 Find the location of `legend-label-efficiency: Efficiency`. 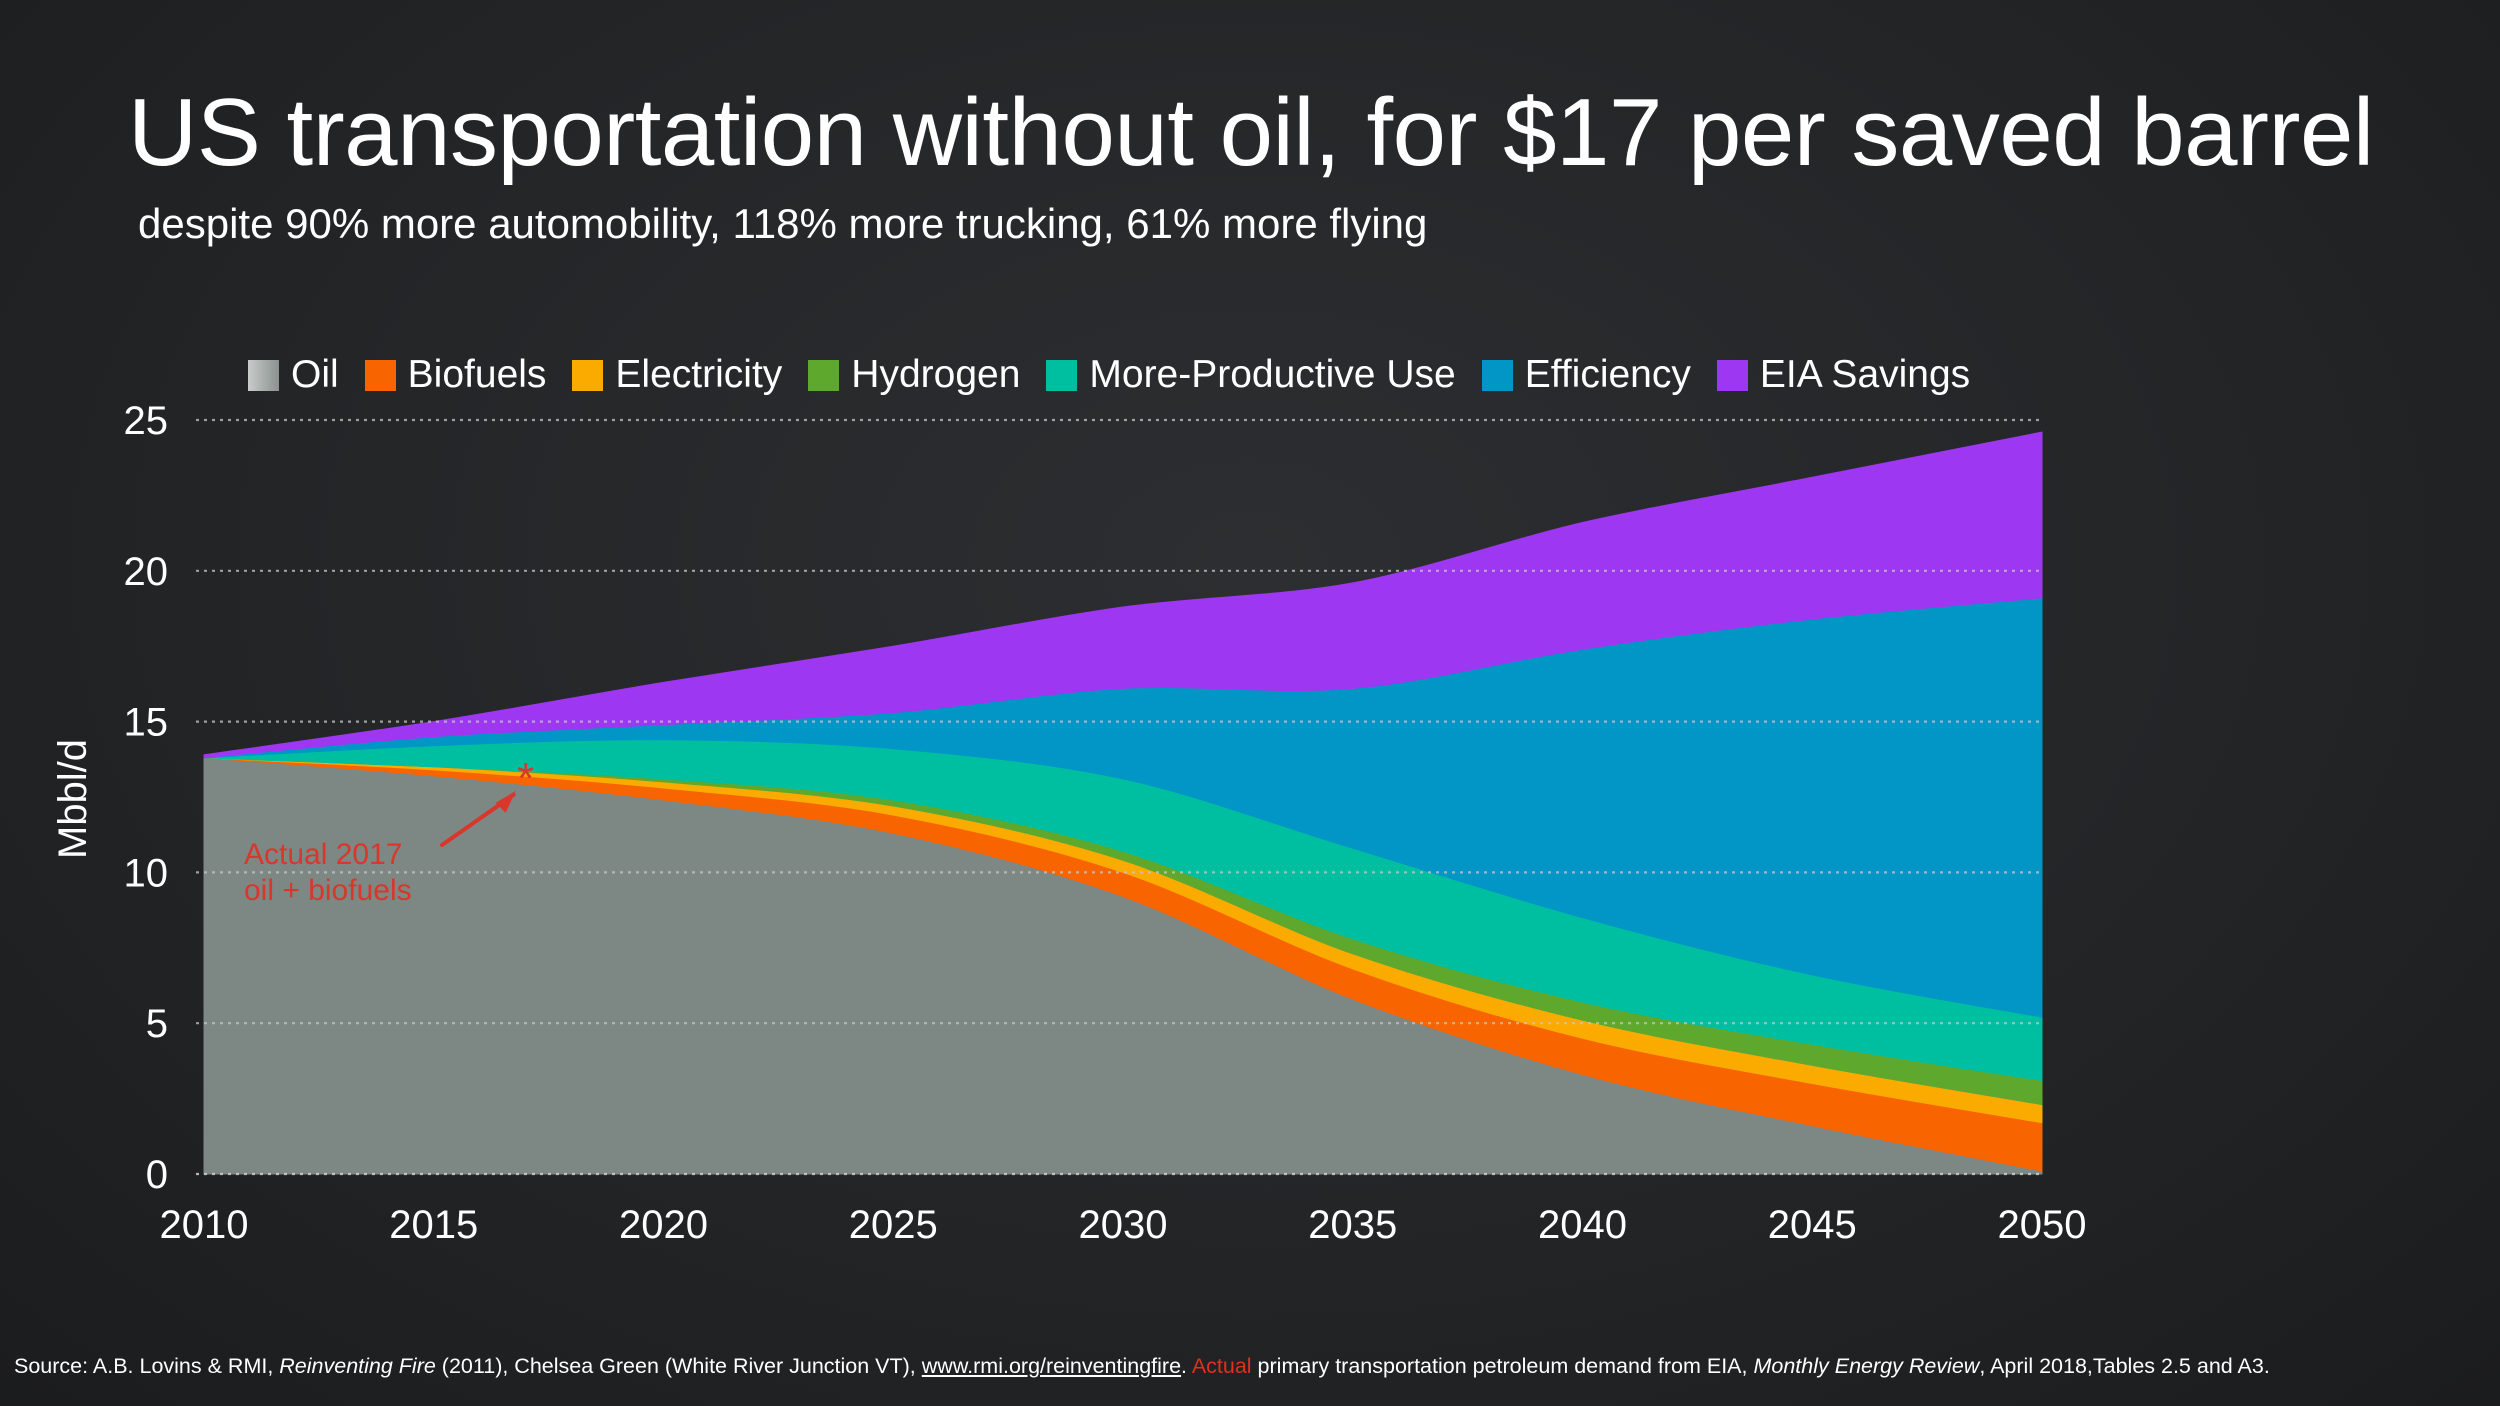

legend-label-efficiency: Efficiency is located at coordinates (1607, 374).